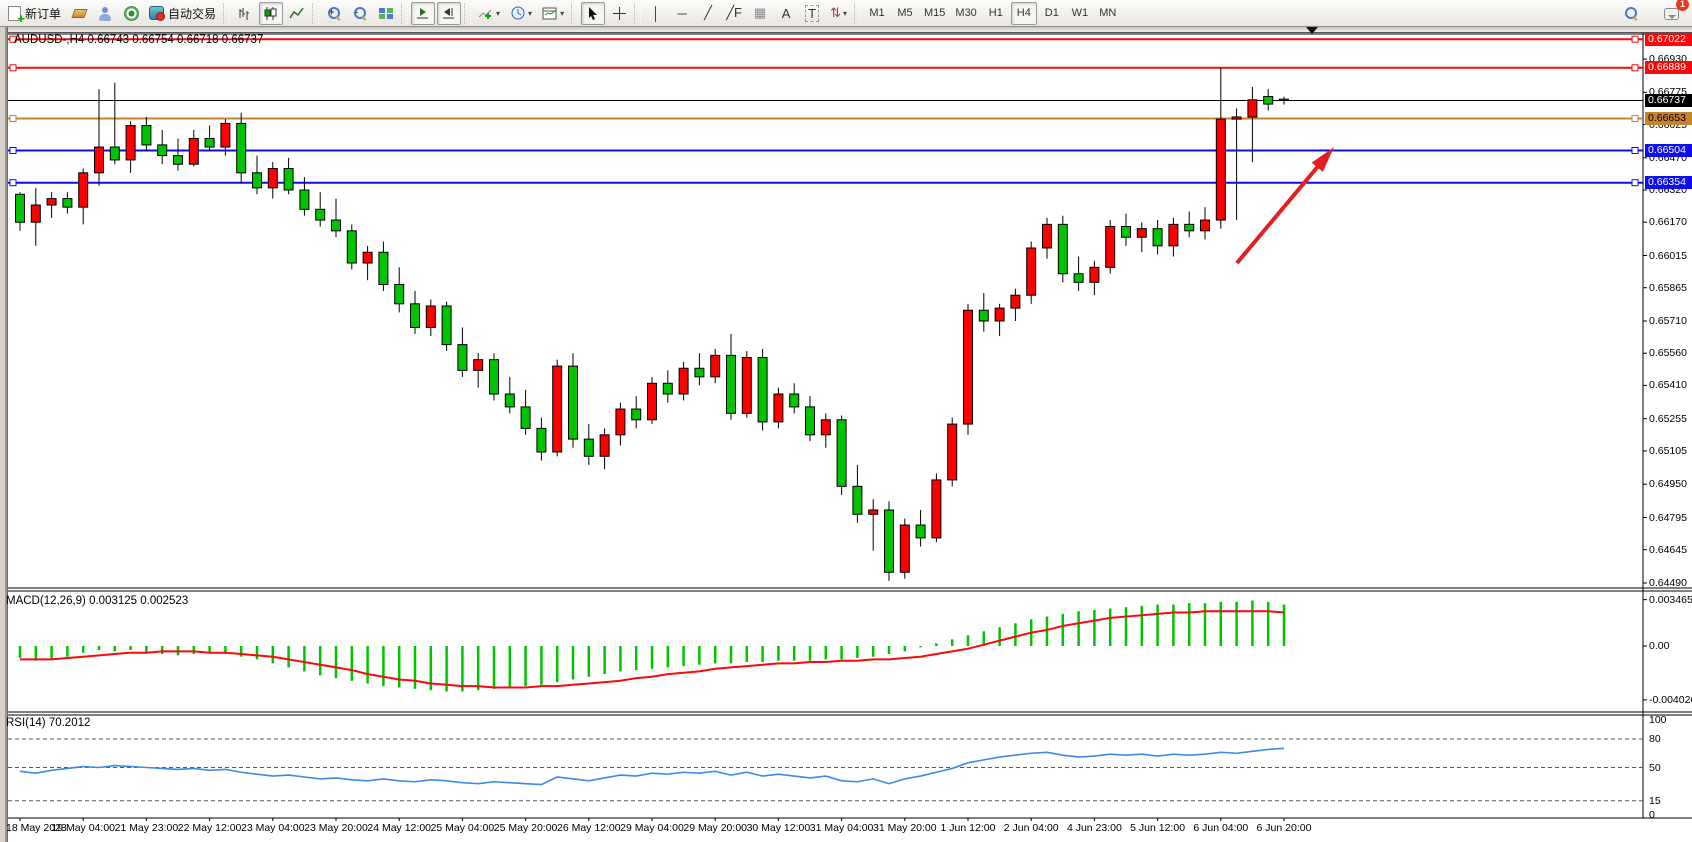 This screenshot has height=842, width=1692. I want to click on current-price-label: 0.66737, so click(1668, 100).